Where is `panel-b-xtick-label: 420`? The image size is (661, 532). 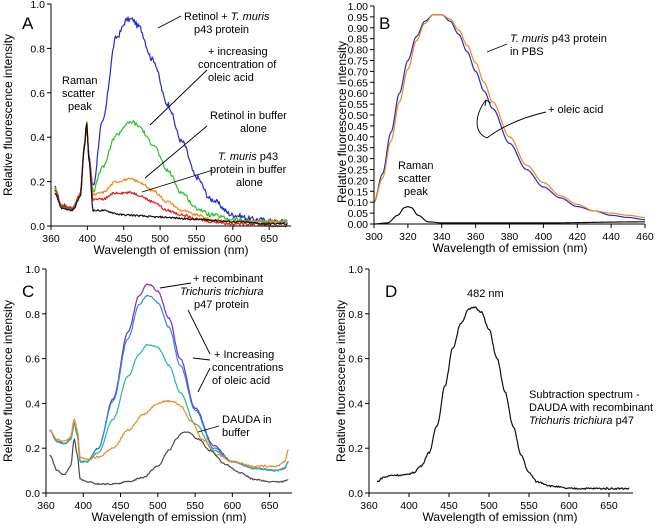
panel-b-xtick-label: 420 is located at coordinates (577, 237).